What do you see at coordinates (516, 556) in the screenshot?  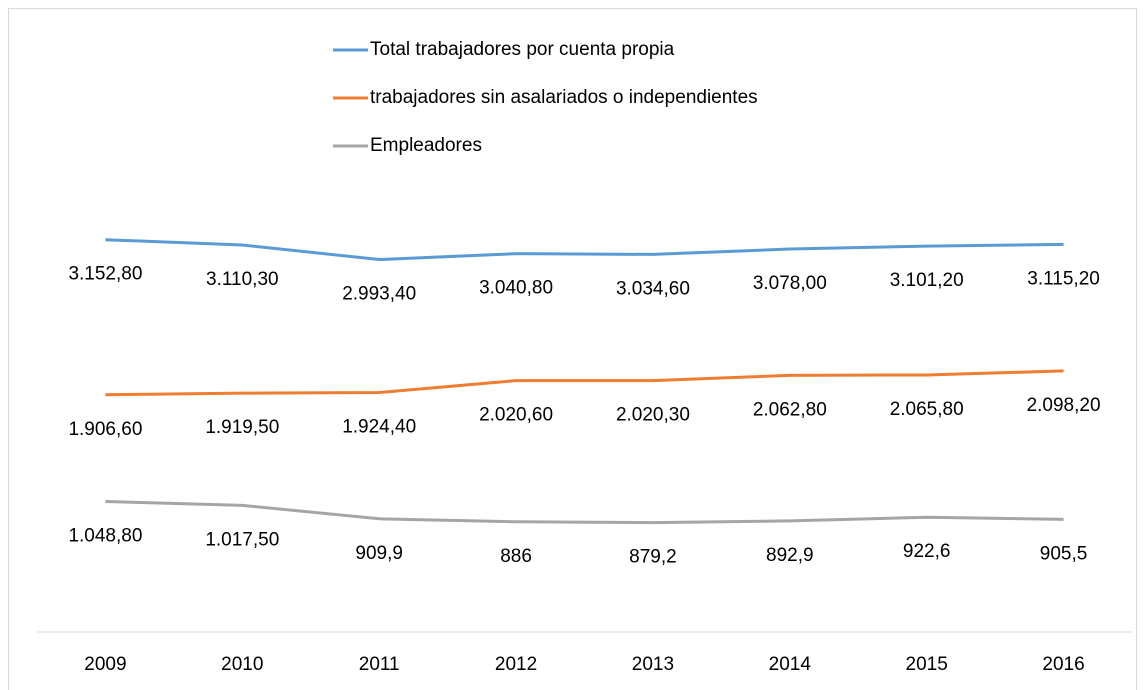 I see `data-label: 886` at bounding box center [516, 556].